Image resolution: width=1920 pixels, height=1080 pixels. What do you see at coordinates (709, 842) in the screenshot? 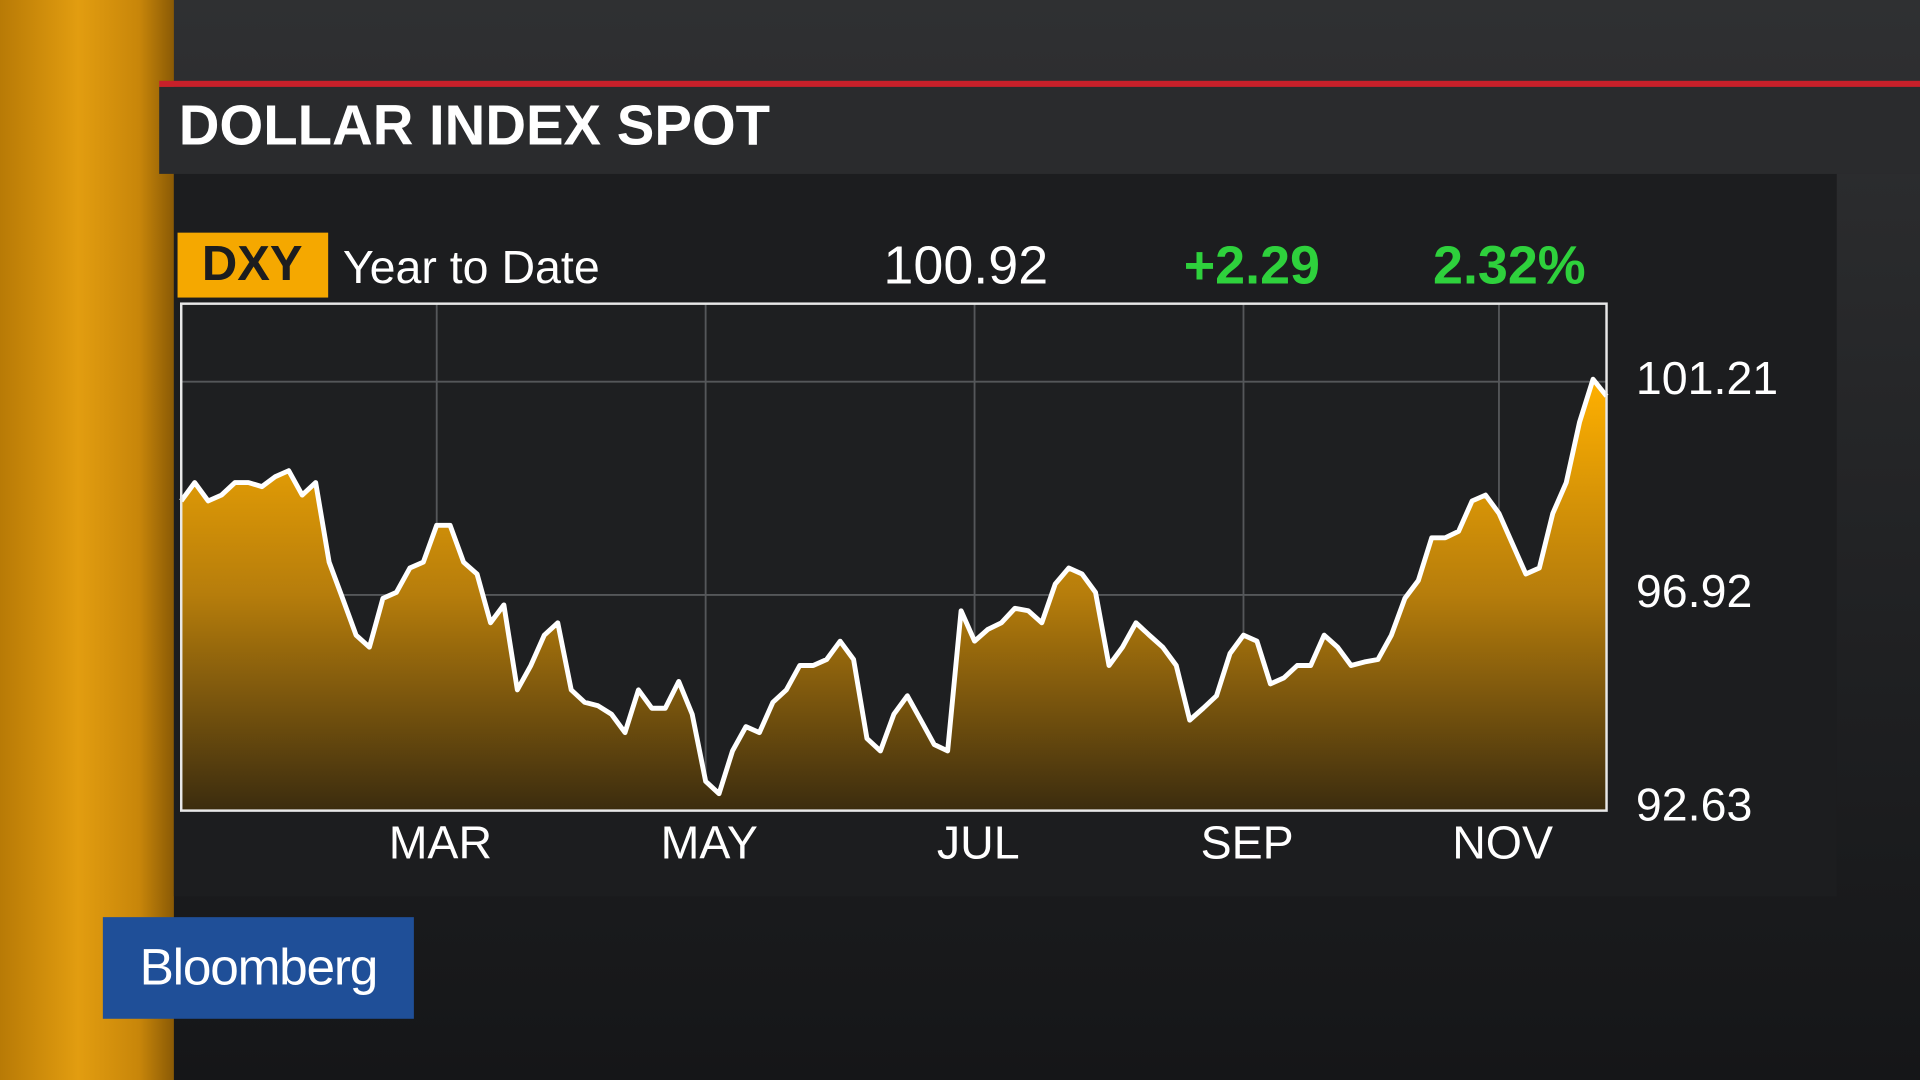
I see `x-tick-label: MAY` at bounding box center [709, 842].